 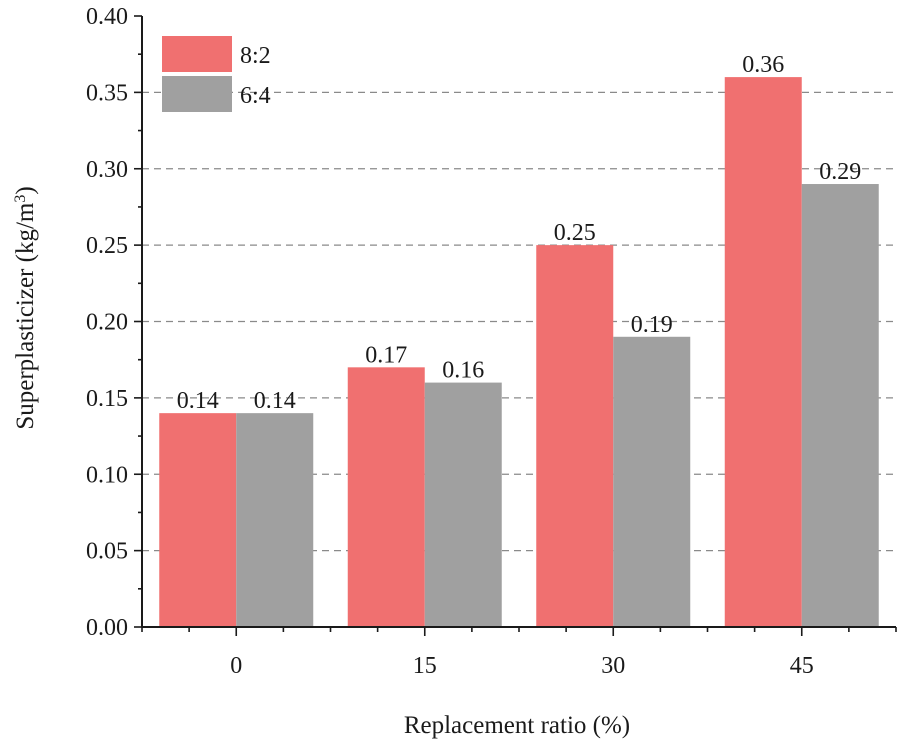 I want to click on bar-value-label: 0.36, so click(x=763, y=65).